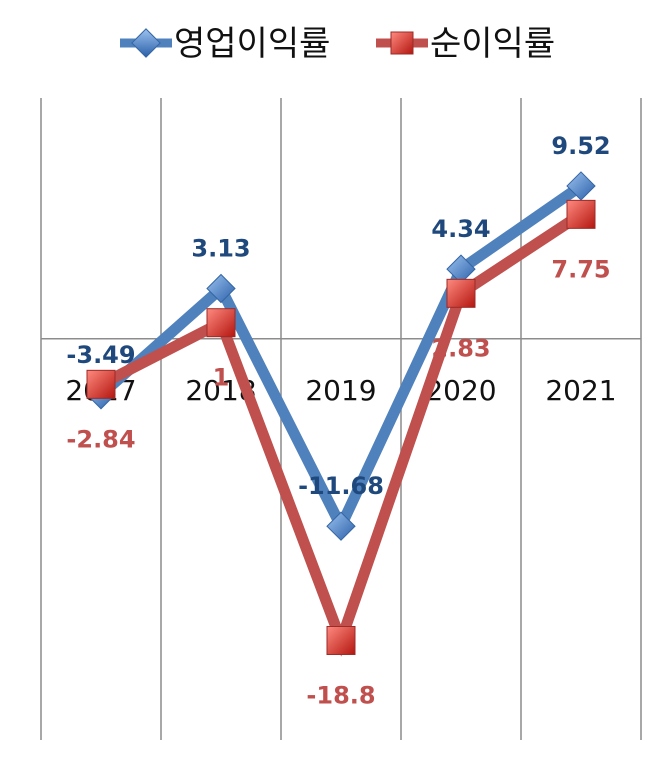 This screenshot has width=663, height=758. I want to click on marker-series-0-2018, so click(221, 288).